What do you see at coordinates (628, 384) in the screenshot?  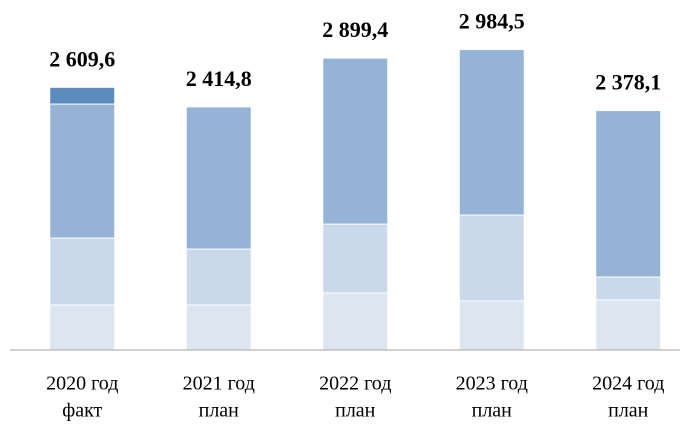 I see `x-tick-label: 2024 год` at bounding box center [628, 384].